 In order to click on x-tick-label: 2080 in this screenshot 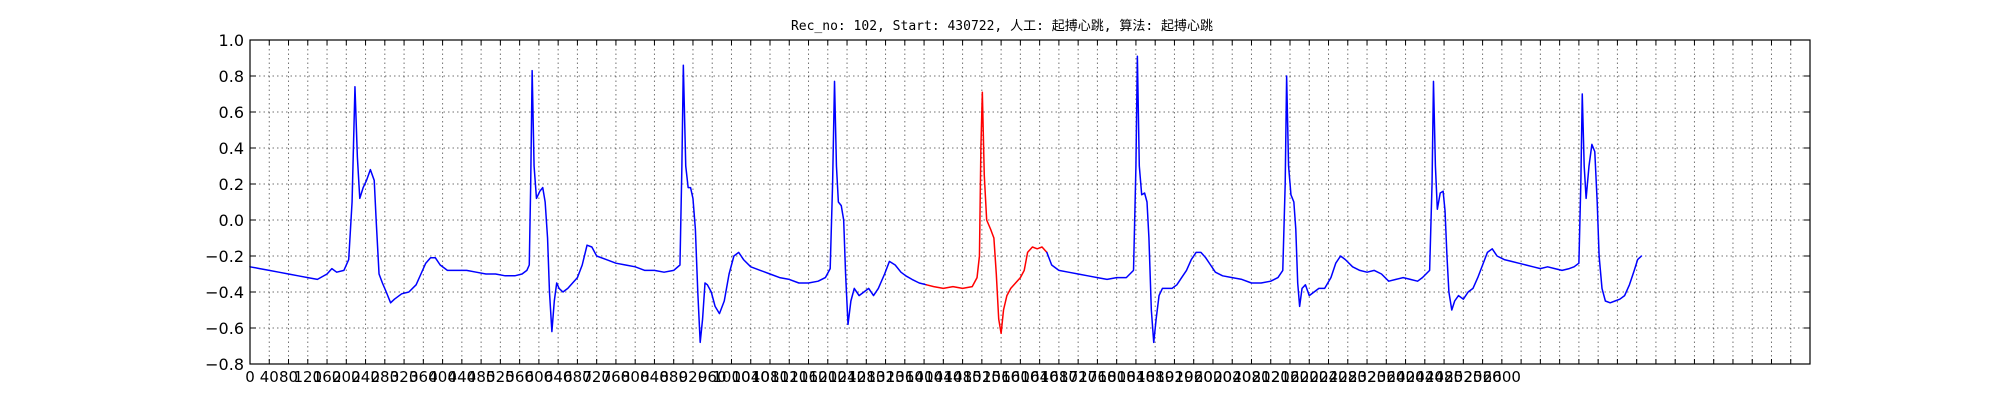, I will do `click(1251, 377)`.